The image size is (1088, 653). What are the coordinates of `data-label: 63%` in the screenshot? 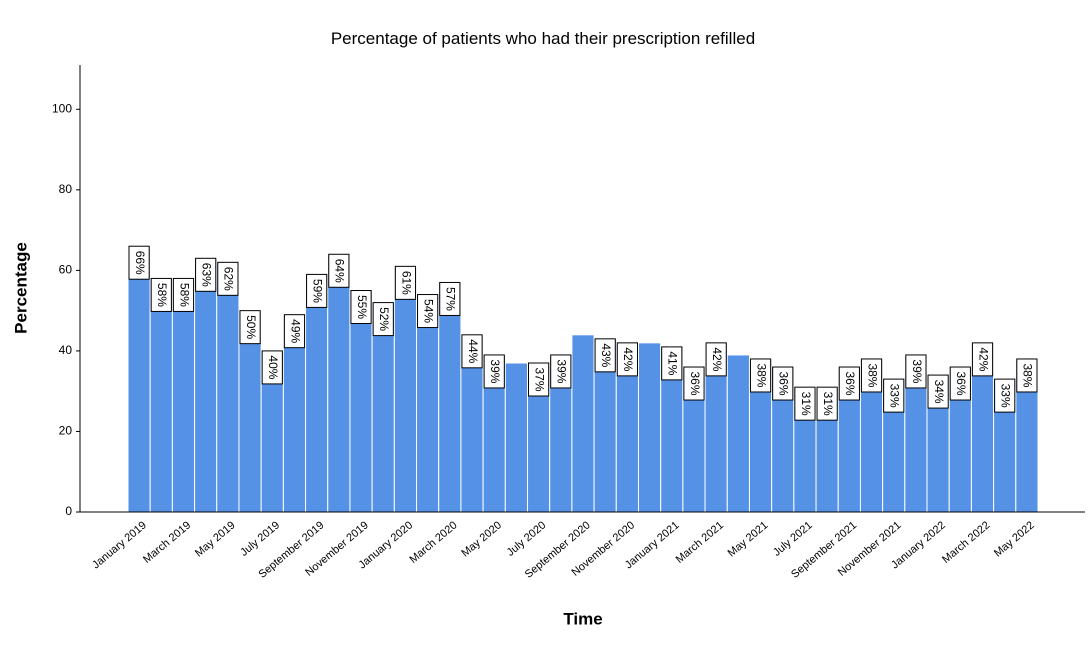 It's located at (207, 275).